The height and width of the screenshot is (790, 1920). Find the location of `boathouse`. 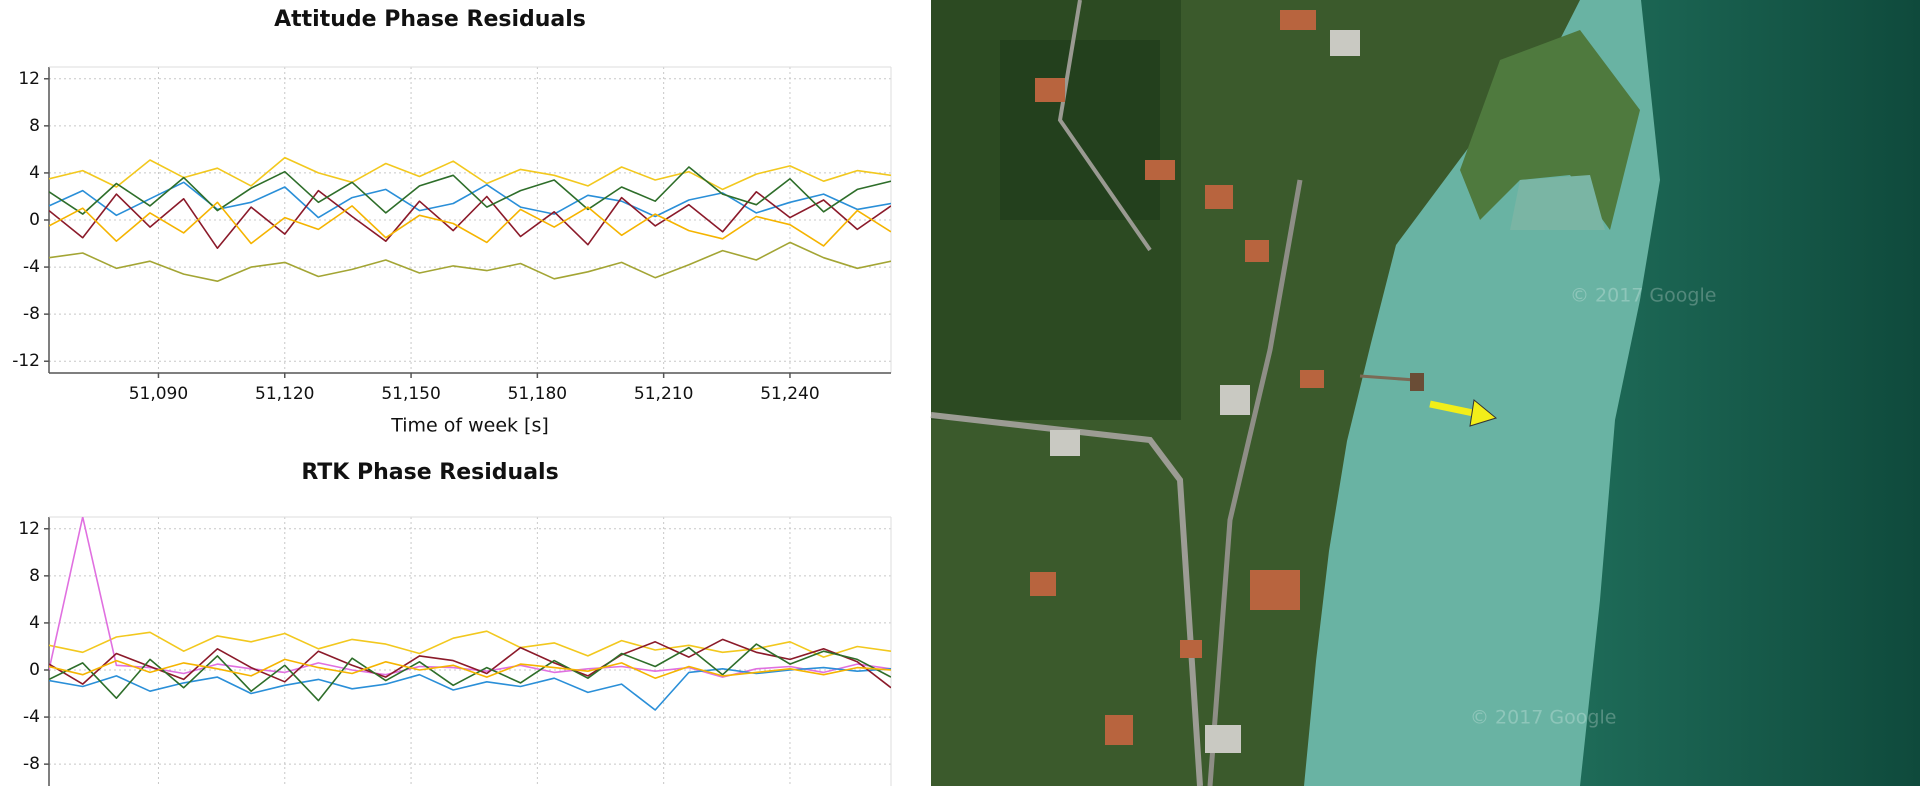

boathouse is located at coordinates (1417, 382).